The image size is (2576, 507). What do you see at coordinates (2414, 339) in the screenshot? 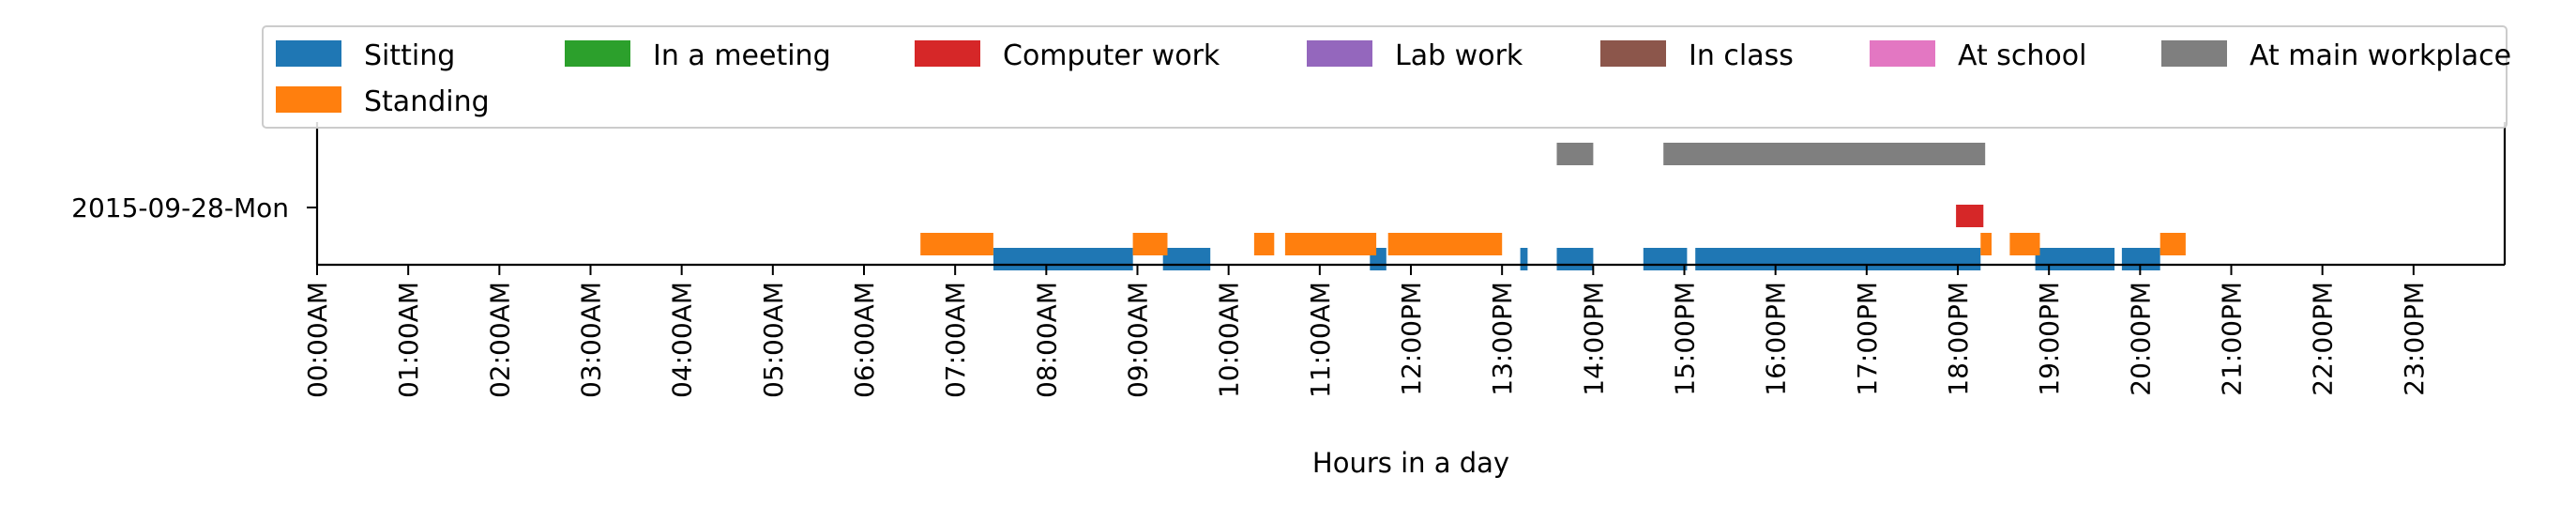
I see `x-tick-label-23: 23:00PM` at bounding box center [2414, 339].